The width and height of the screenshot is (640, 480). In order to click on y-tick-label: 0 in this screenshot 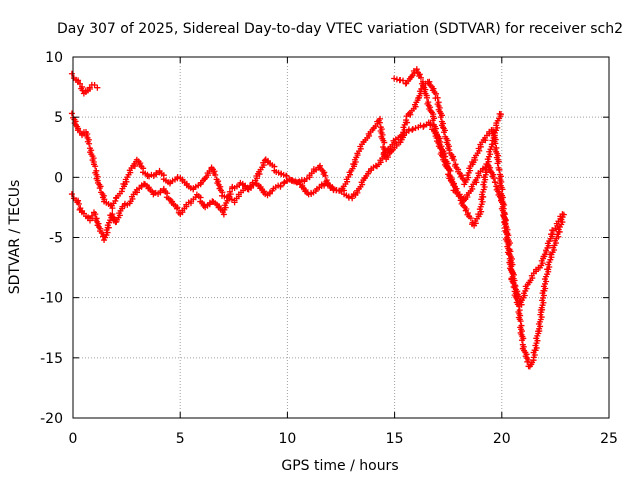, I will do `click(58, 178)`.